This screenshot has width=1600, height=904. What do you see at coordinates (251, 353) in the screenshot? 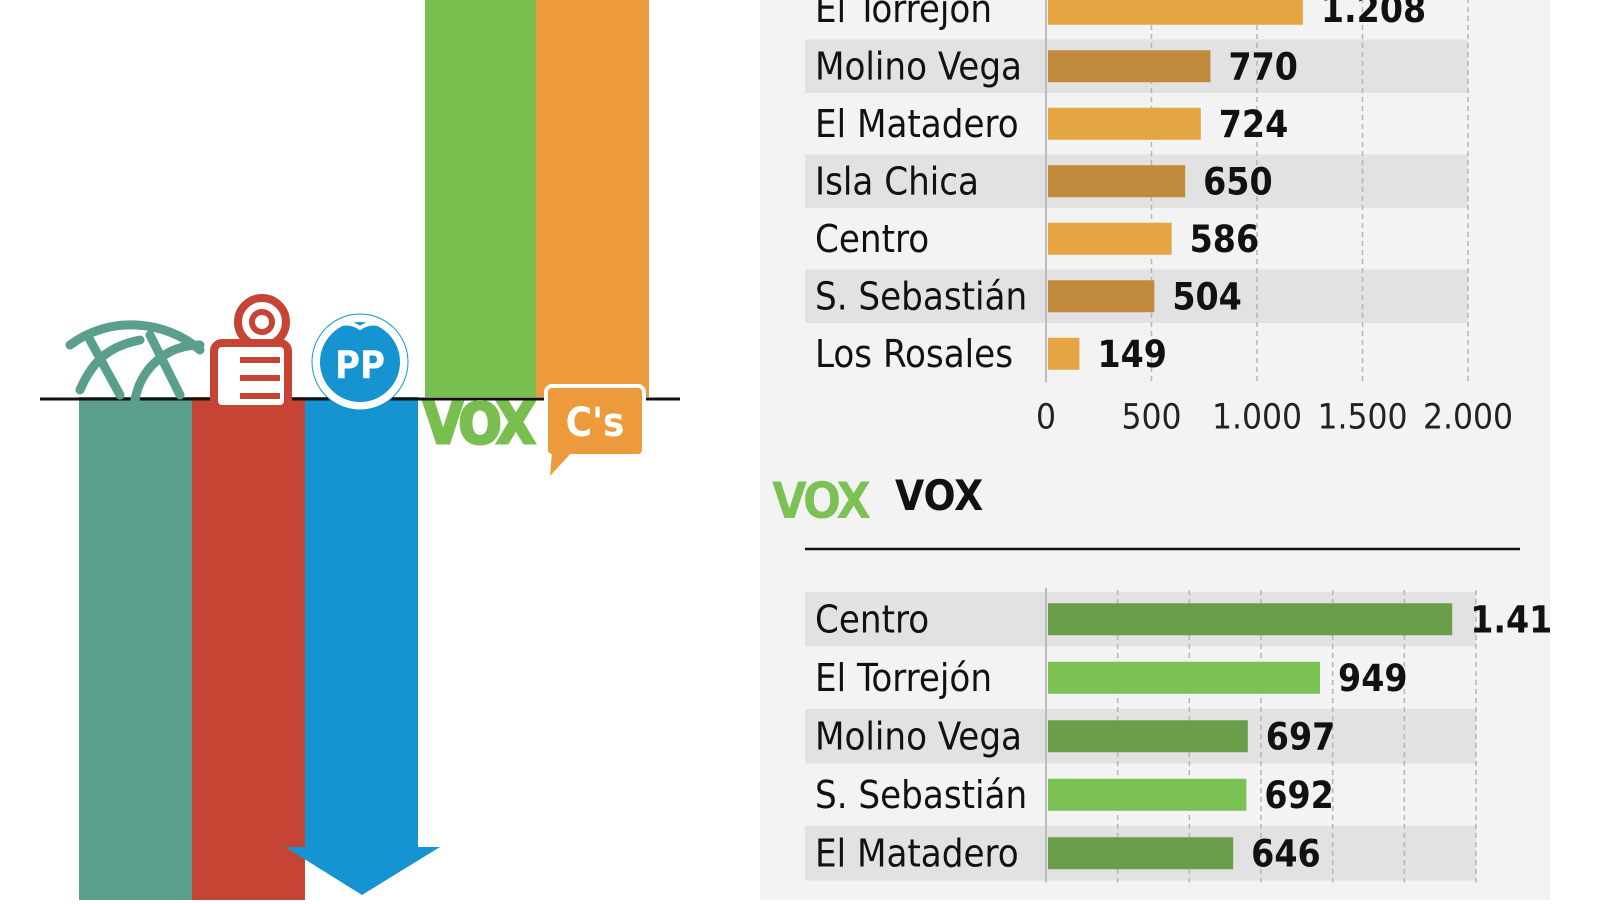
I see `psoe-logo` at bounding box center [251, 353].